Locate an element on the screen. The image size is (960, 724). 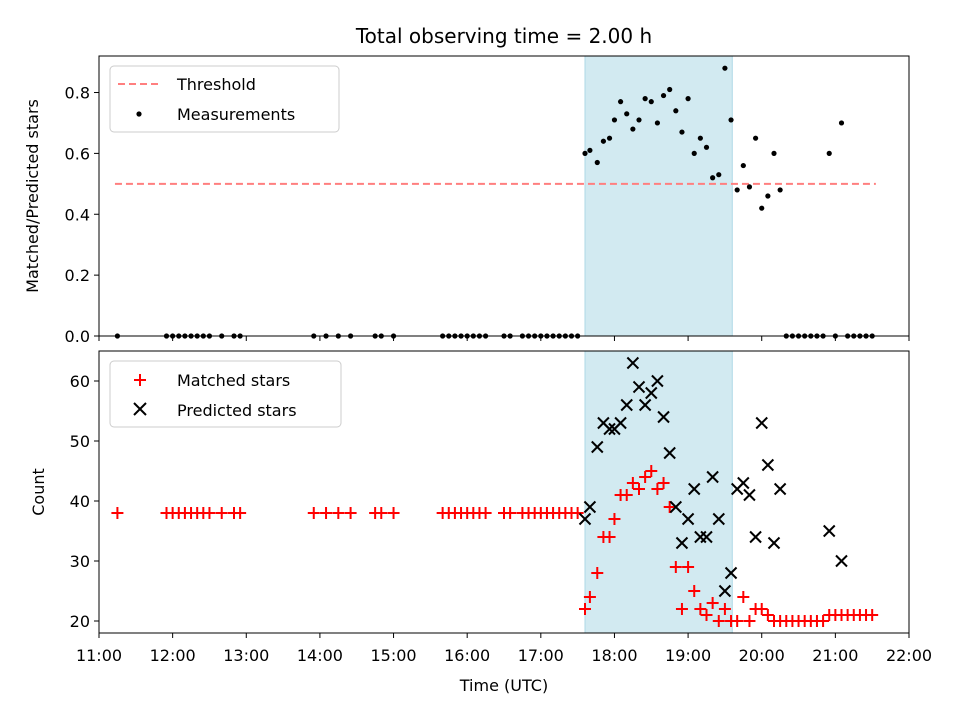
x-tick-label: 13:00 is located at coordinates (246, 655).